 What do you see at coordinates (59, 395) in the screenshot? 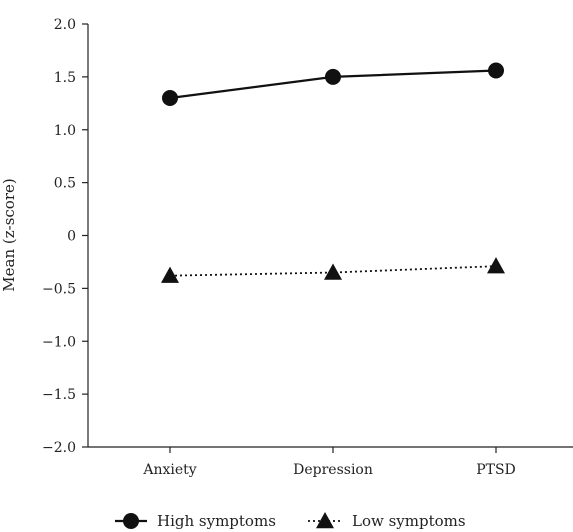
I see `y-tick-label: −1.5` at bounding box center [59, 395].